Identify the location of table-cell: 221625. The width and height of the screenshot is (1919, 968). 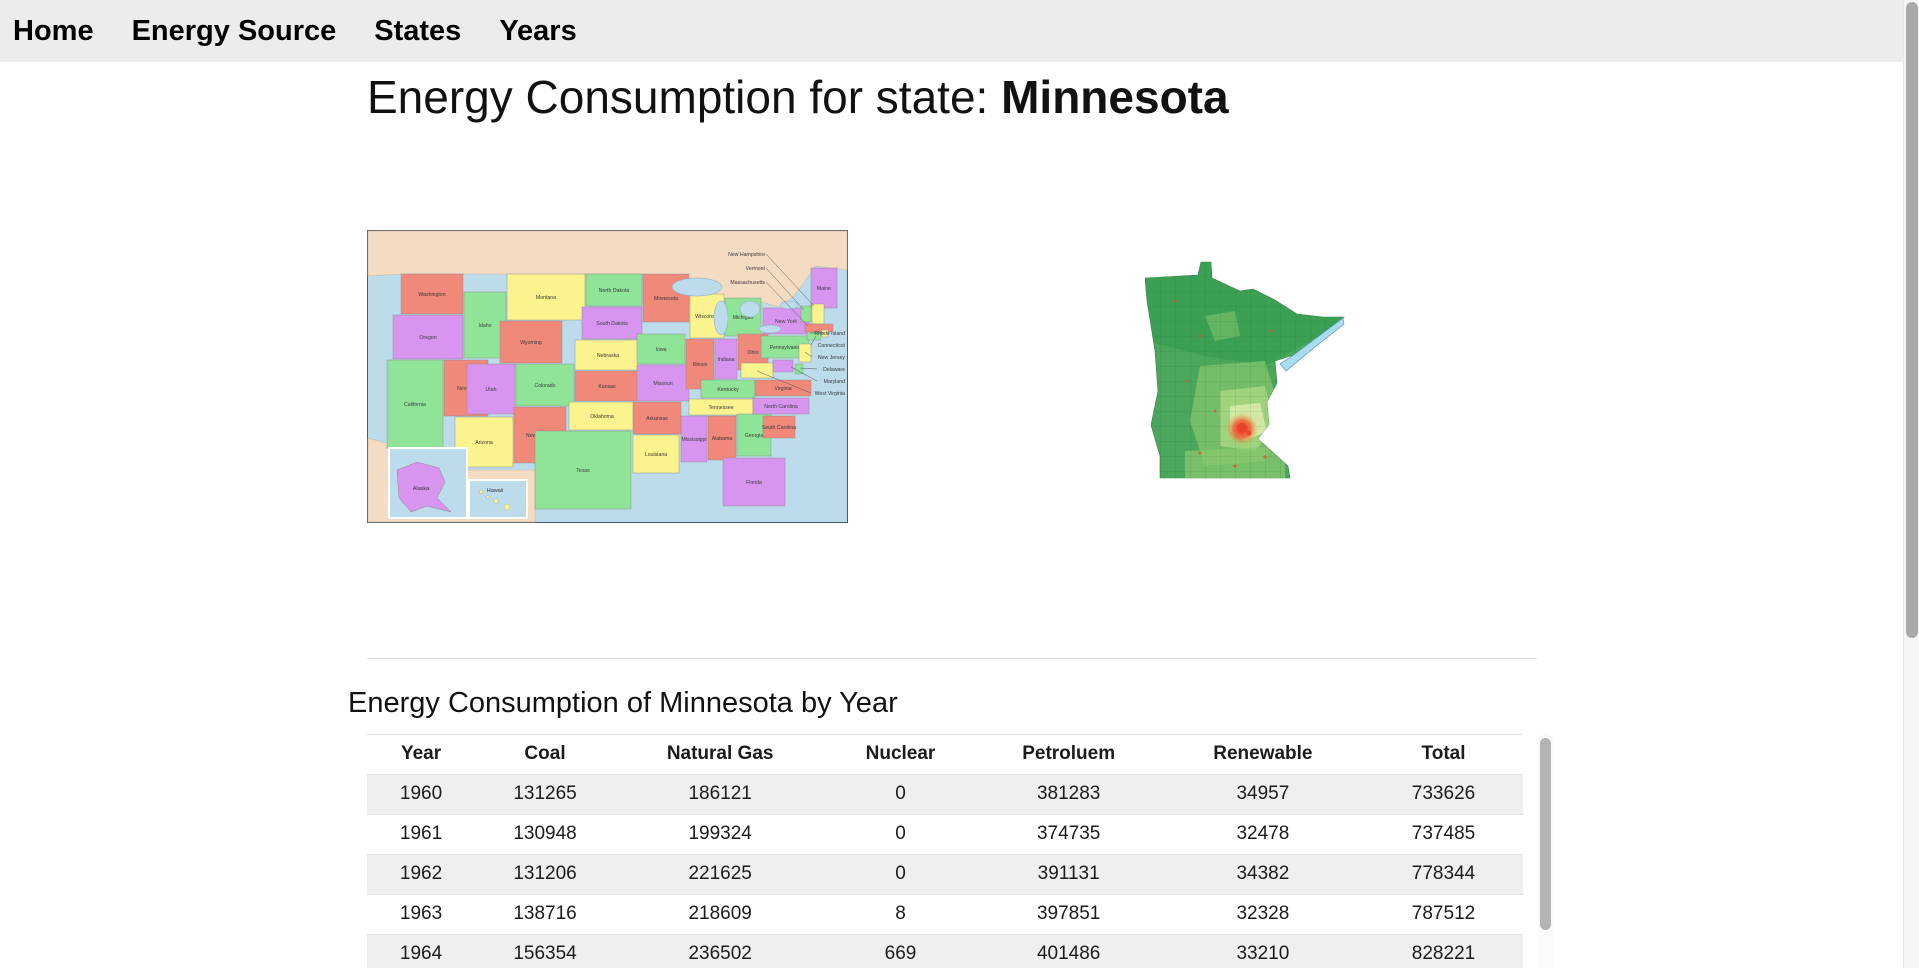
(720, 874).